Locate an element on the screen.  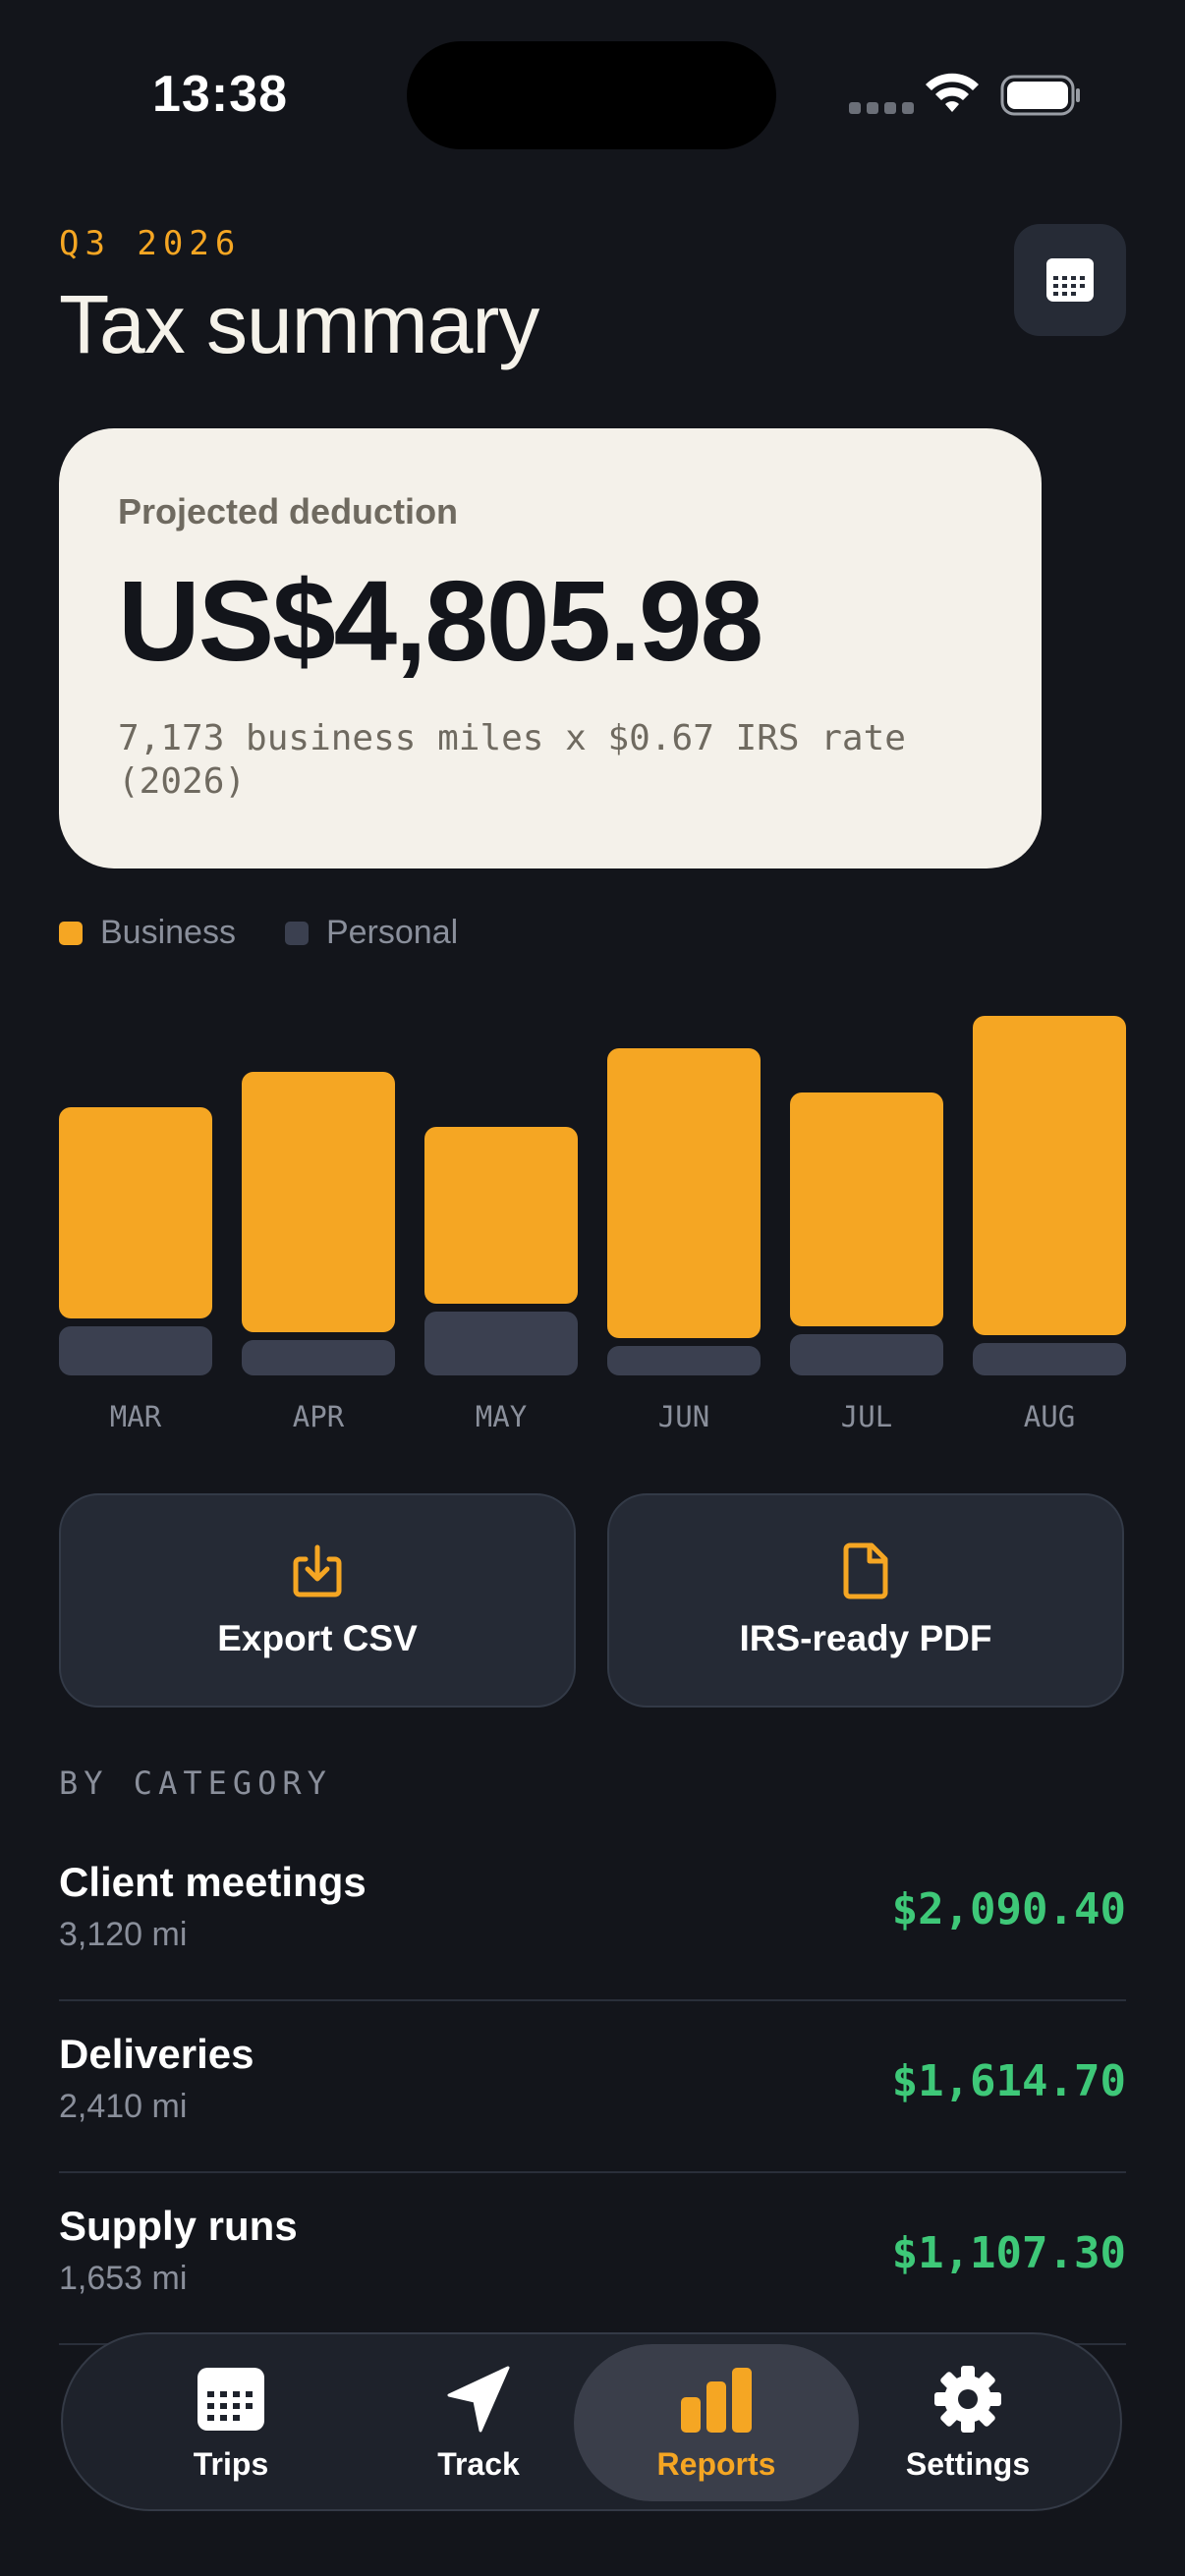
battery-icon is located at coordinates (1040, 95).